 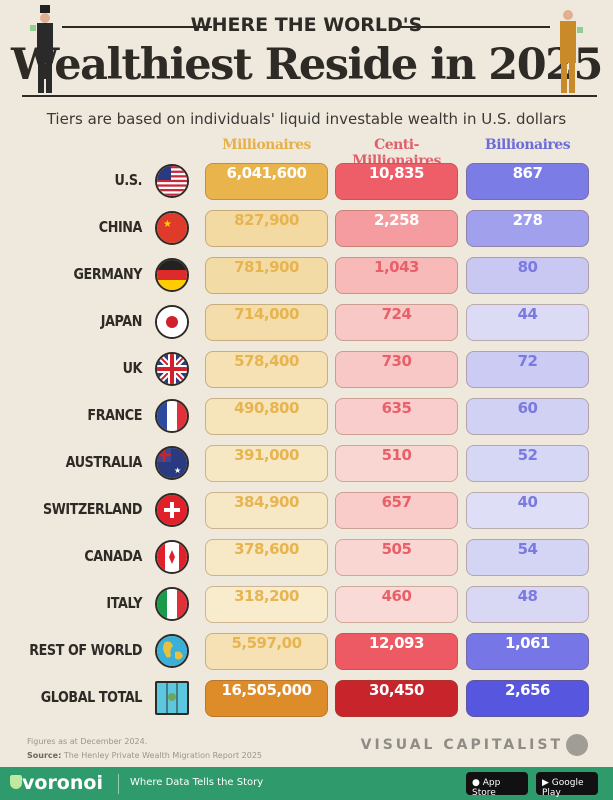 I want to click on china-flag-icon: ★, so click(x=172, y=228).